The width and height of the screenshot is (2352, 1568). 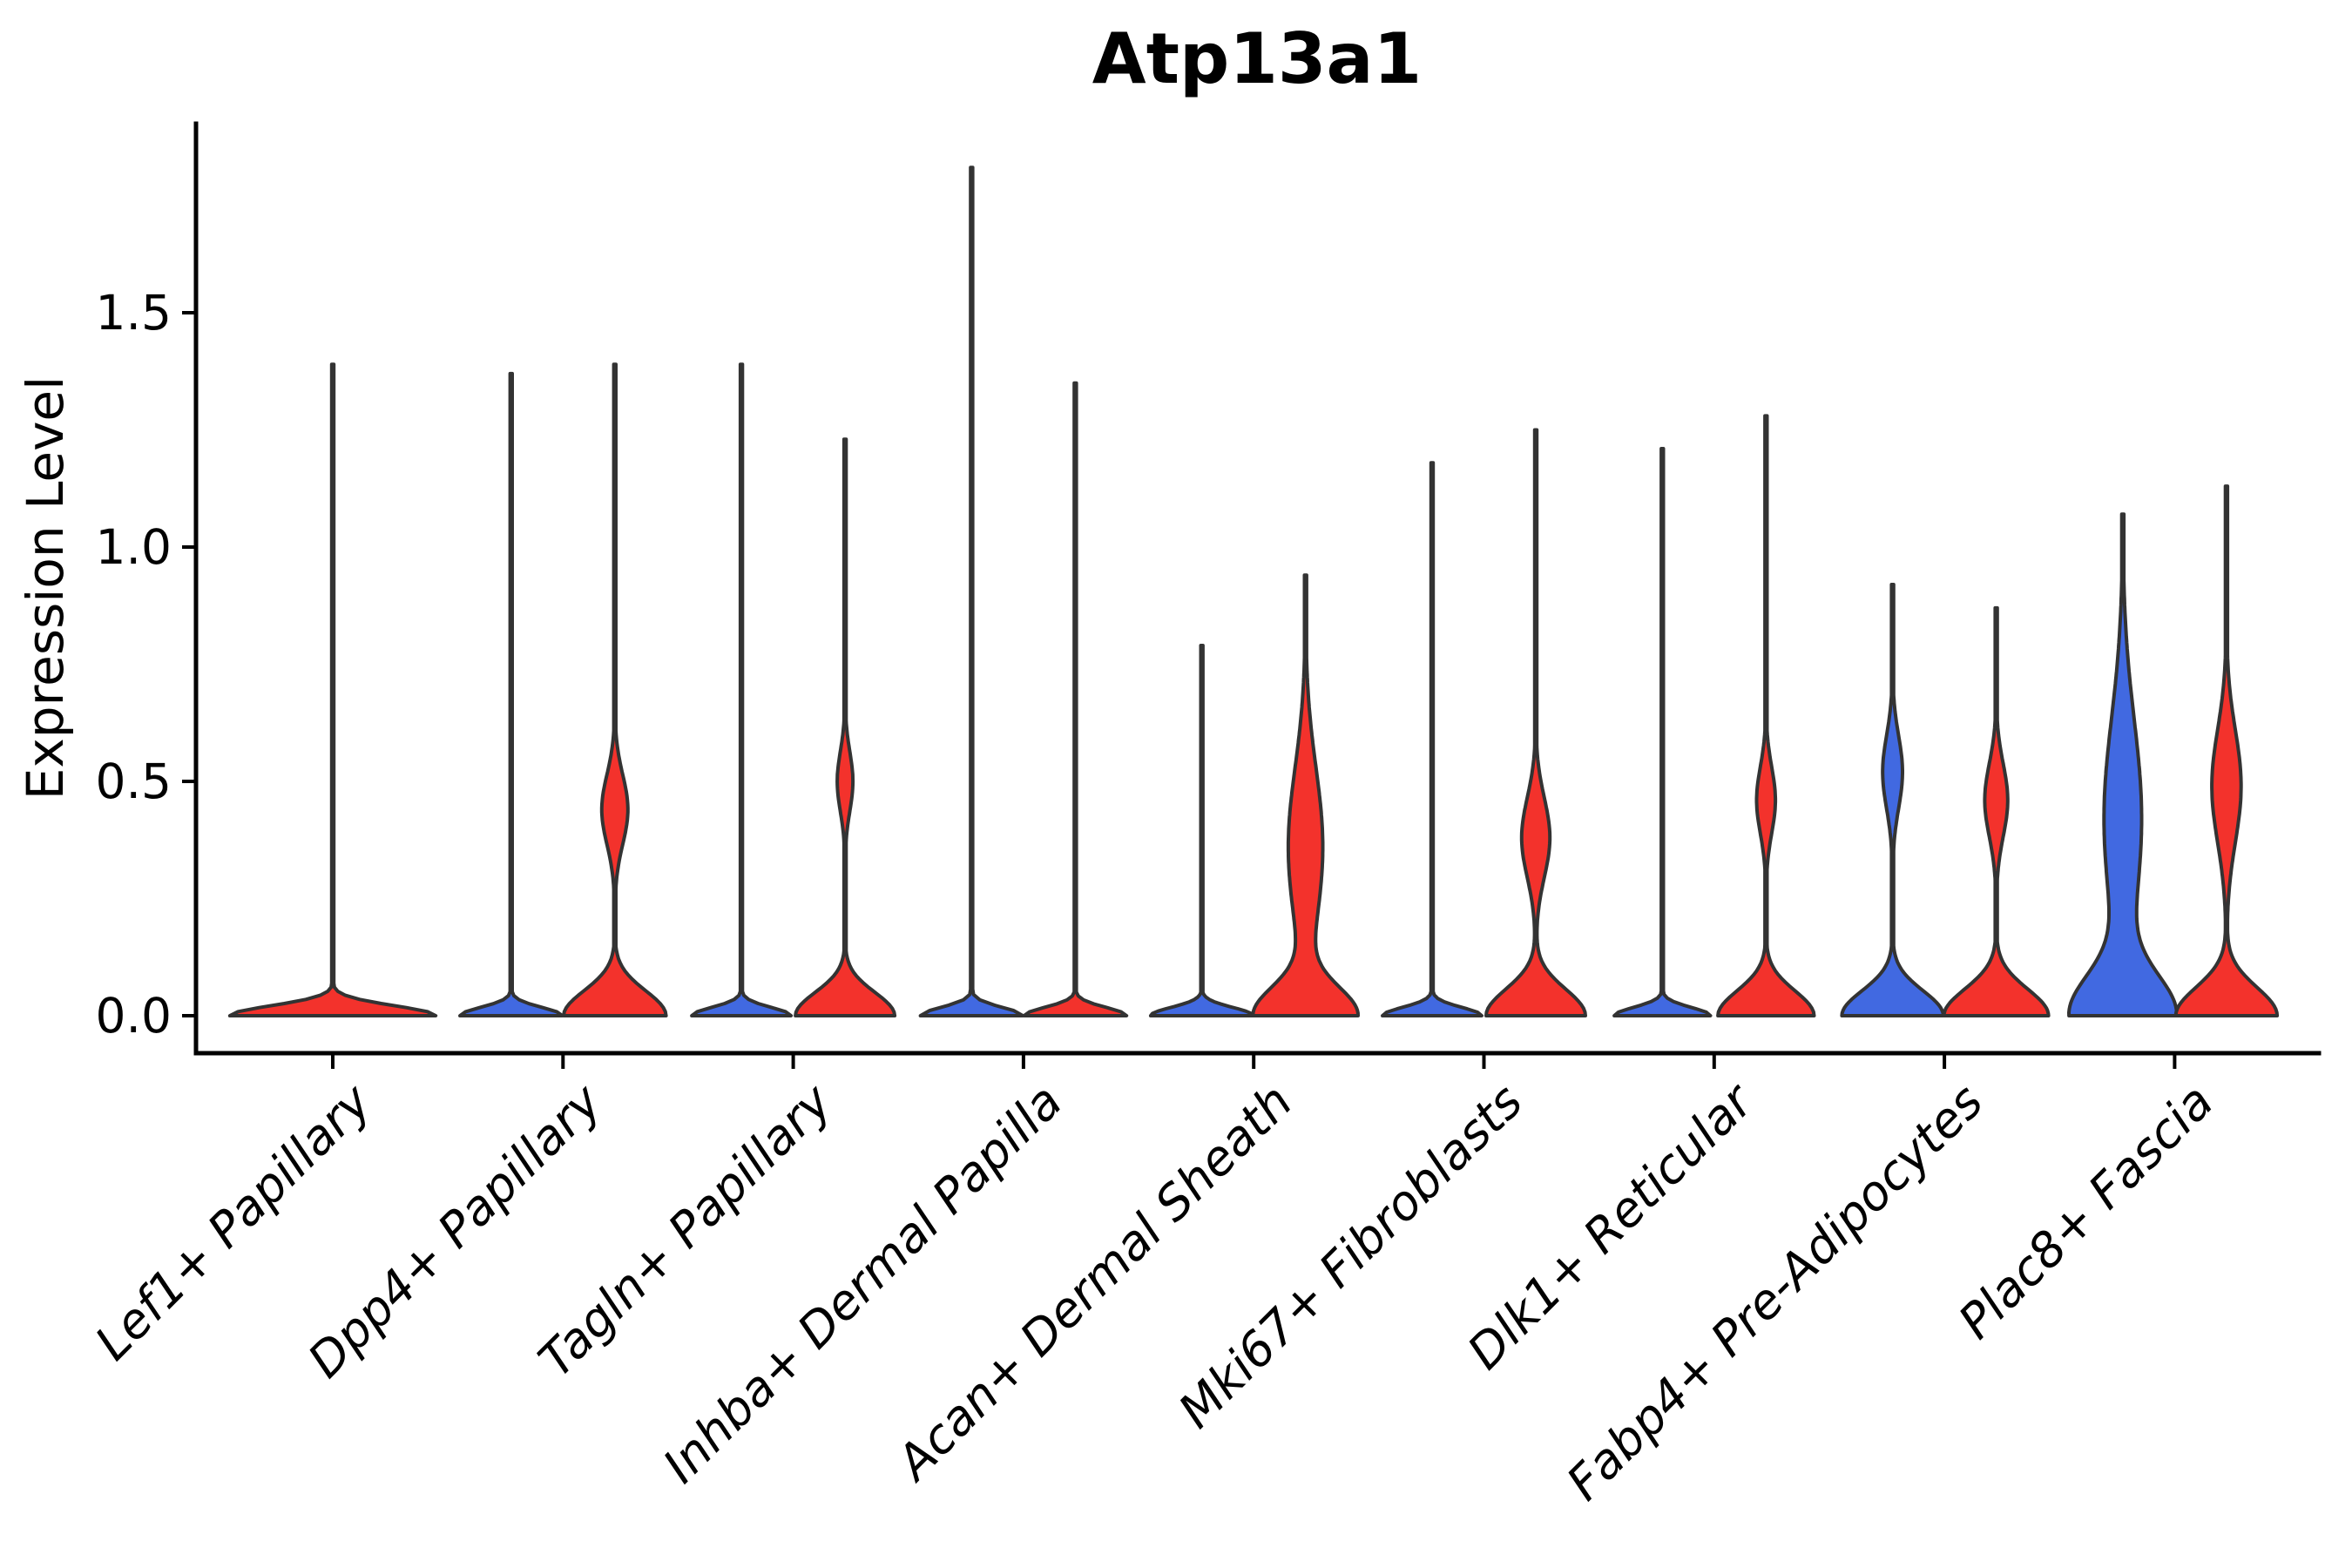 What do you see at coordinates (1075, 699) in the screenshot?
I see `violin-inhba-dermal-papilla-right-red` at bounding box center [1075, 699].